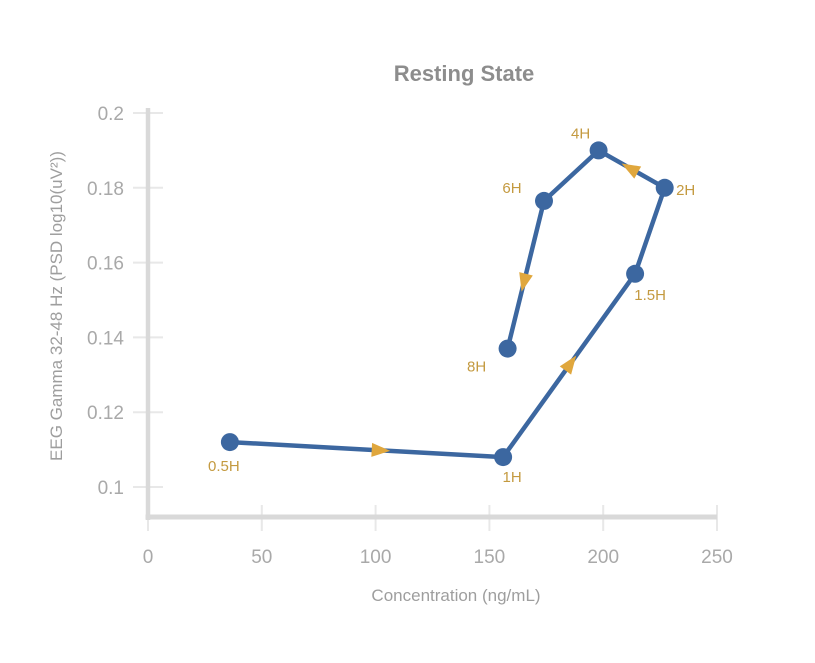 The width and height of the screenshot is (815, 663). Describe the element at coordinates (105, 338) in the screenshot. I see `y-tick-label: 0.14` at that location.